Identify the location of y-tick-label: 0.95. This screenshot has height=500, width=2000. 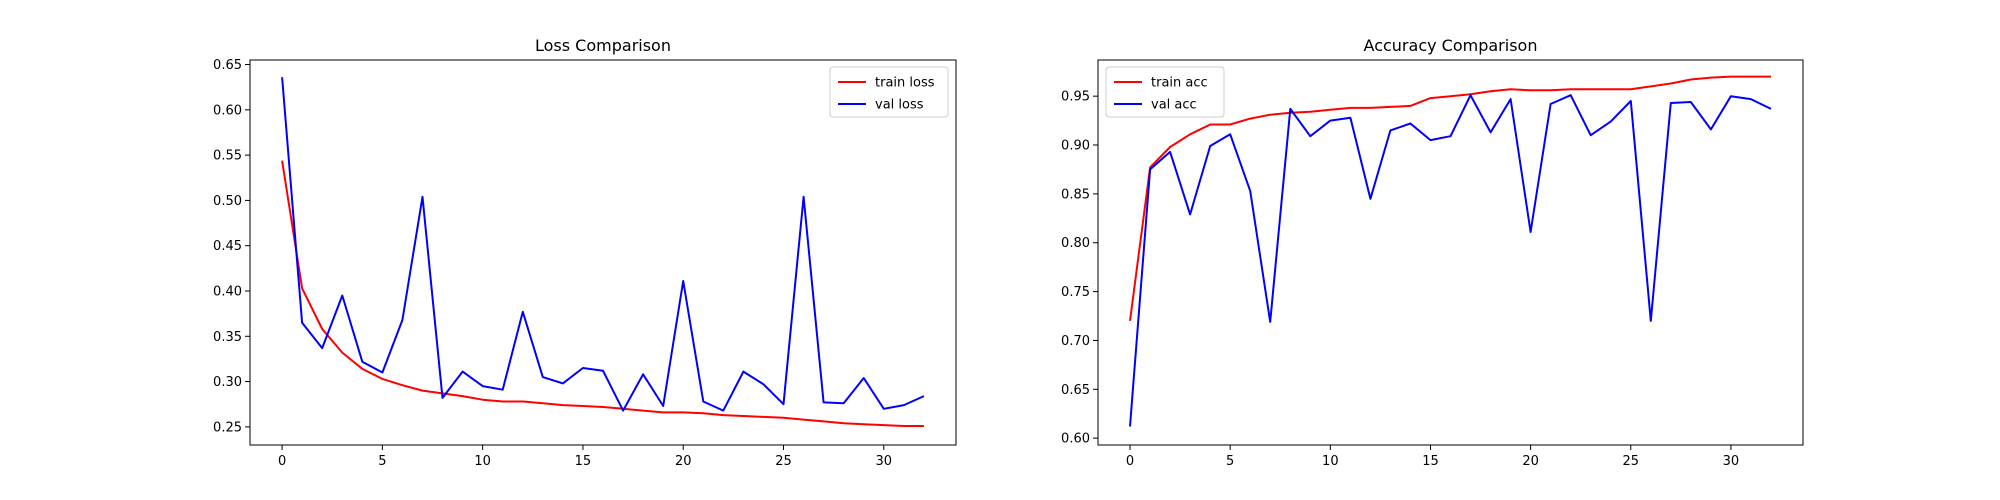
(1075, 97).